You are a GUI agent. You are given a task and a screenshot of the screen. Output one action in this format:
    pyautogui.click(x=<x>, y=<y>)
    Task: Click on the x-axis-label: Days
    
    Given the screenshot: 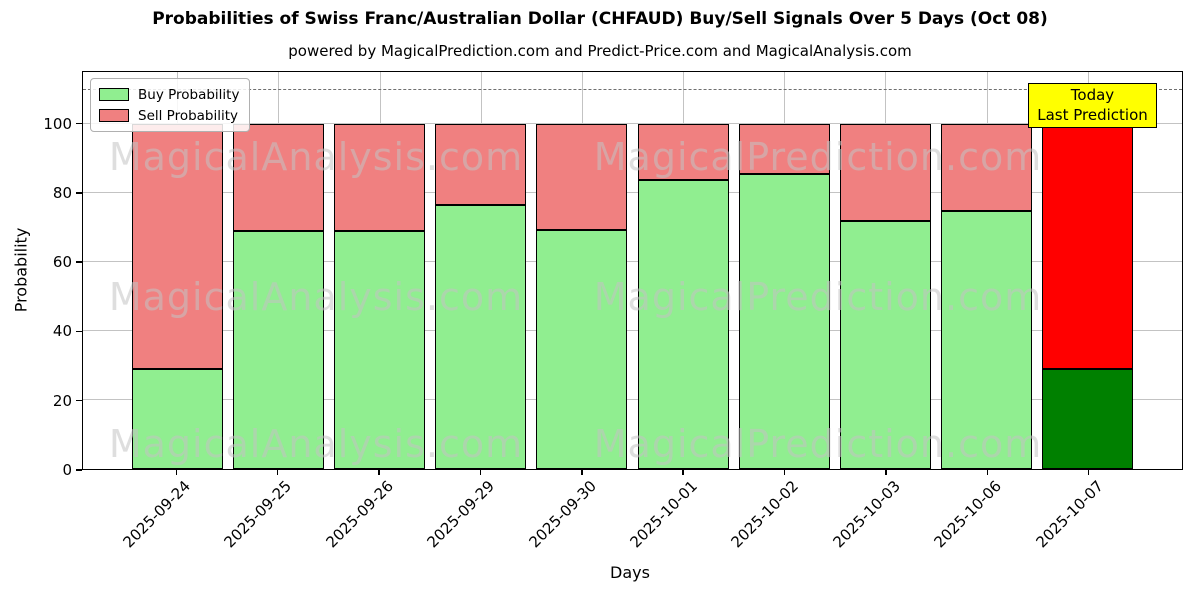 What is the action you would take?
    pyautogui.click(x=630, y=572)
    